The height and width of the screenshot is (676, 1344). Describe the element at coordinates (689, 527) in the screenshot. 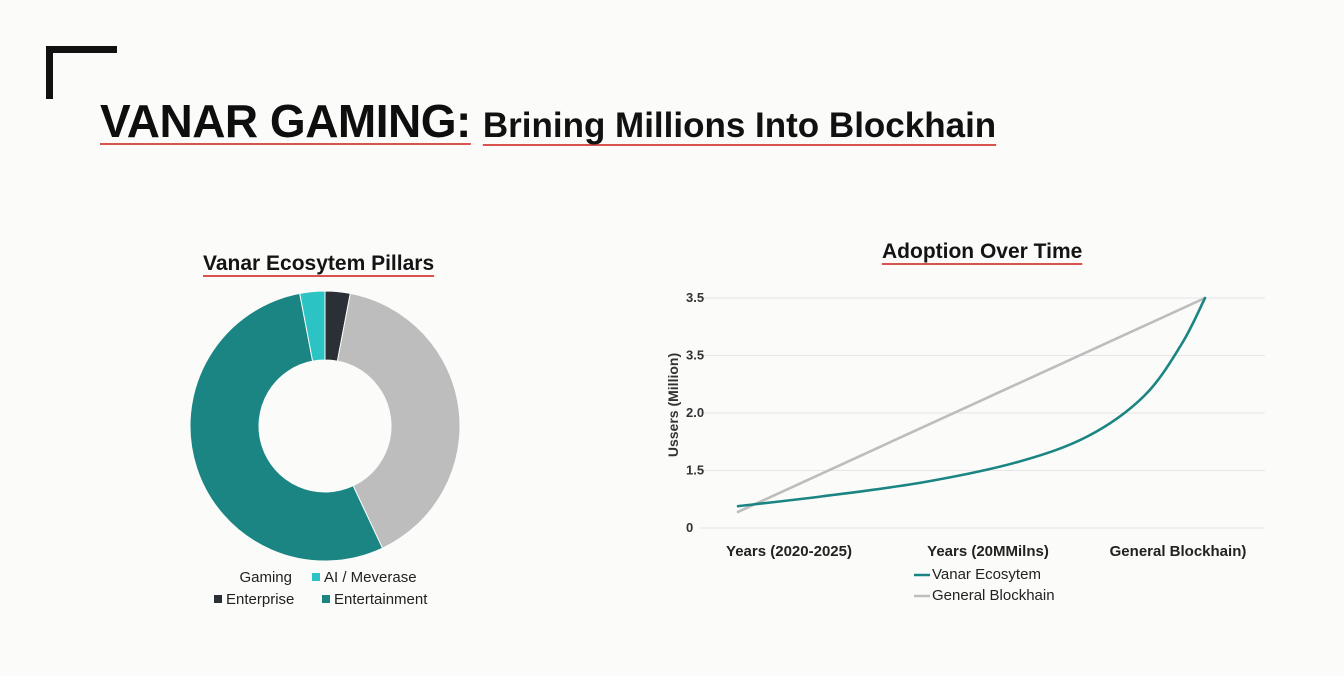

I see `y-tick-label: 0` at that location.